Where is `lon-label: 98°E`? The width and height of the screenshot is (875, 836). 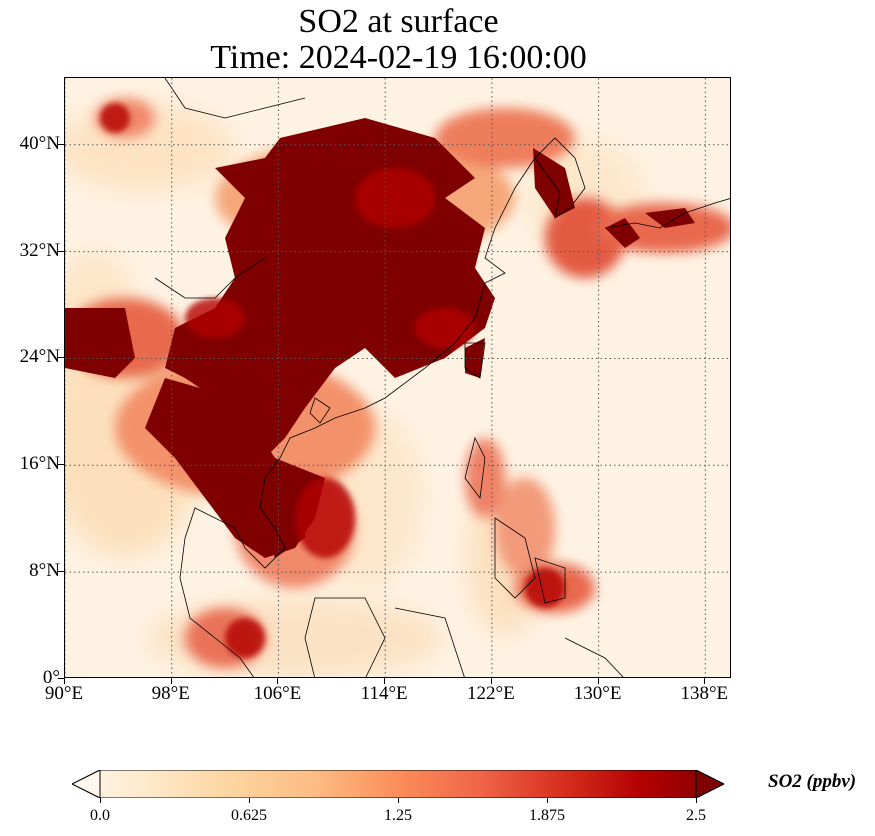
lon-label: 98°E is located at coordinates (170, 693).